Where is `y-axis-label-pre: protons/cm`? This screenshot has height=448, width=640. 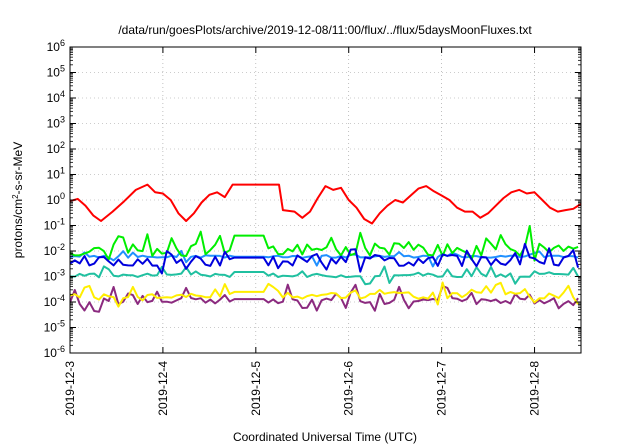
y-axis-label-pre: protons/cm is located at coordinates (18, 228).